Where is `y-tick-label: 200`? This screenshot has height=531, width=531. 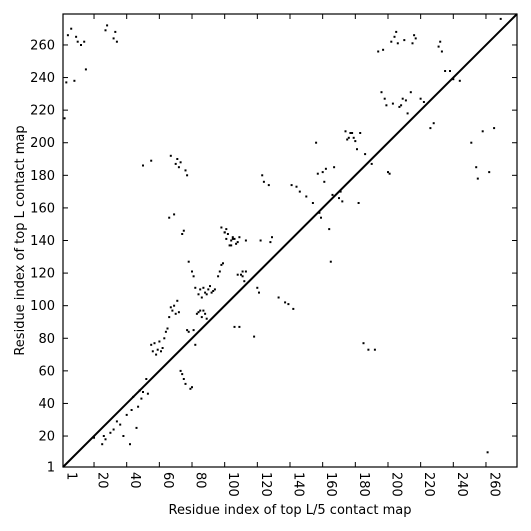
y-tick-label: 200 is located at coordinates (42, 143).